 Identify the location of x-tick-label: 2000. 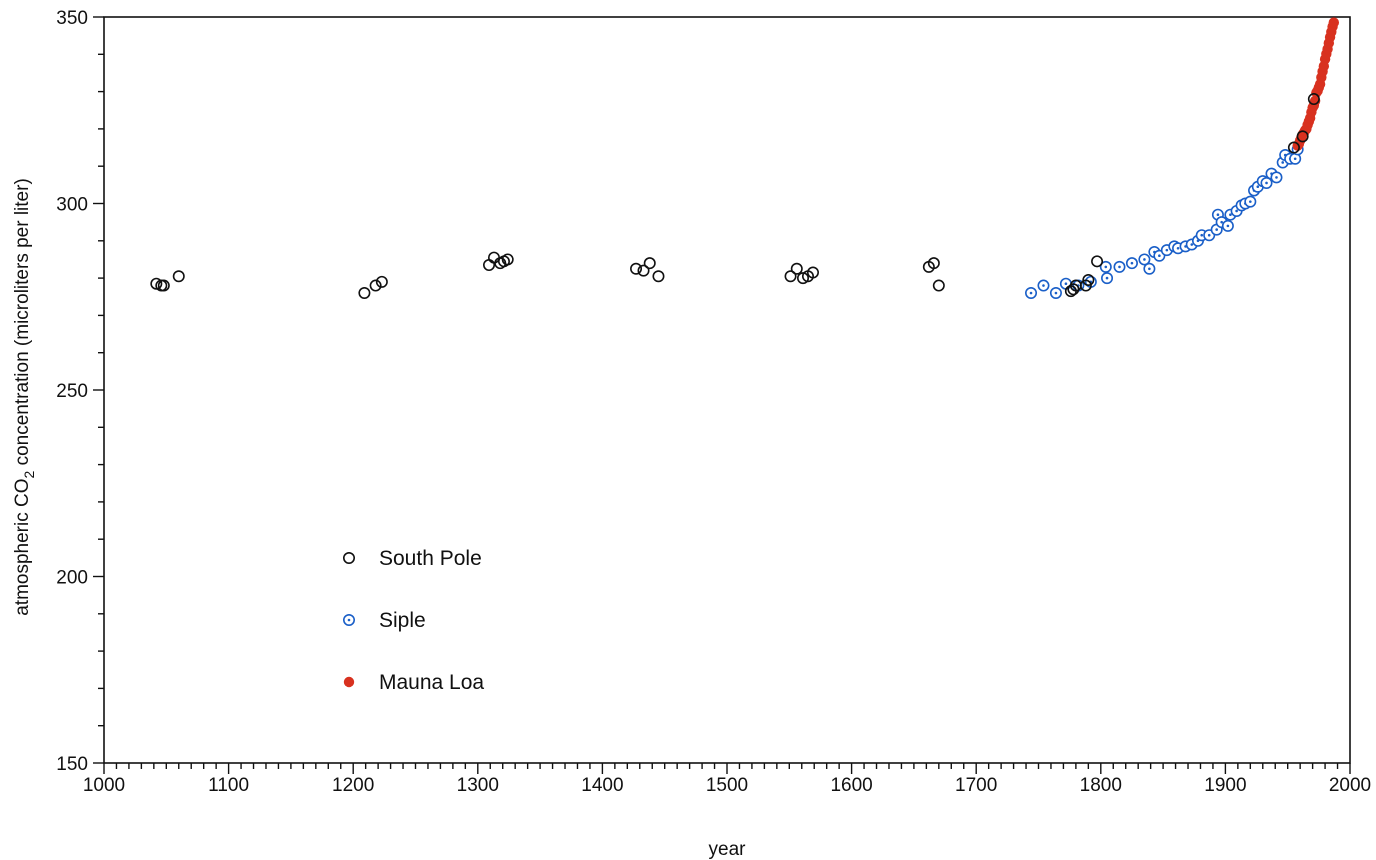
(1350, 785).